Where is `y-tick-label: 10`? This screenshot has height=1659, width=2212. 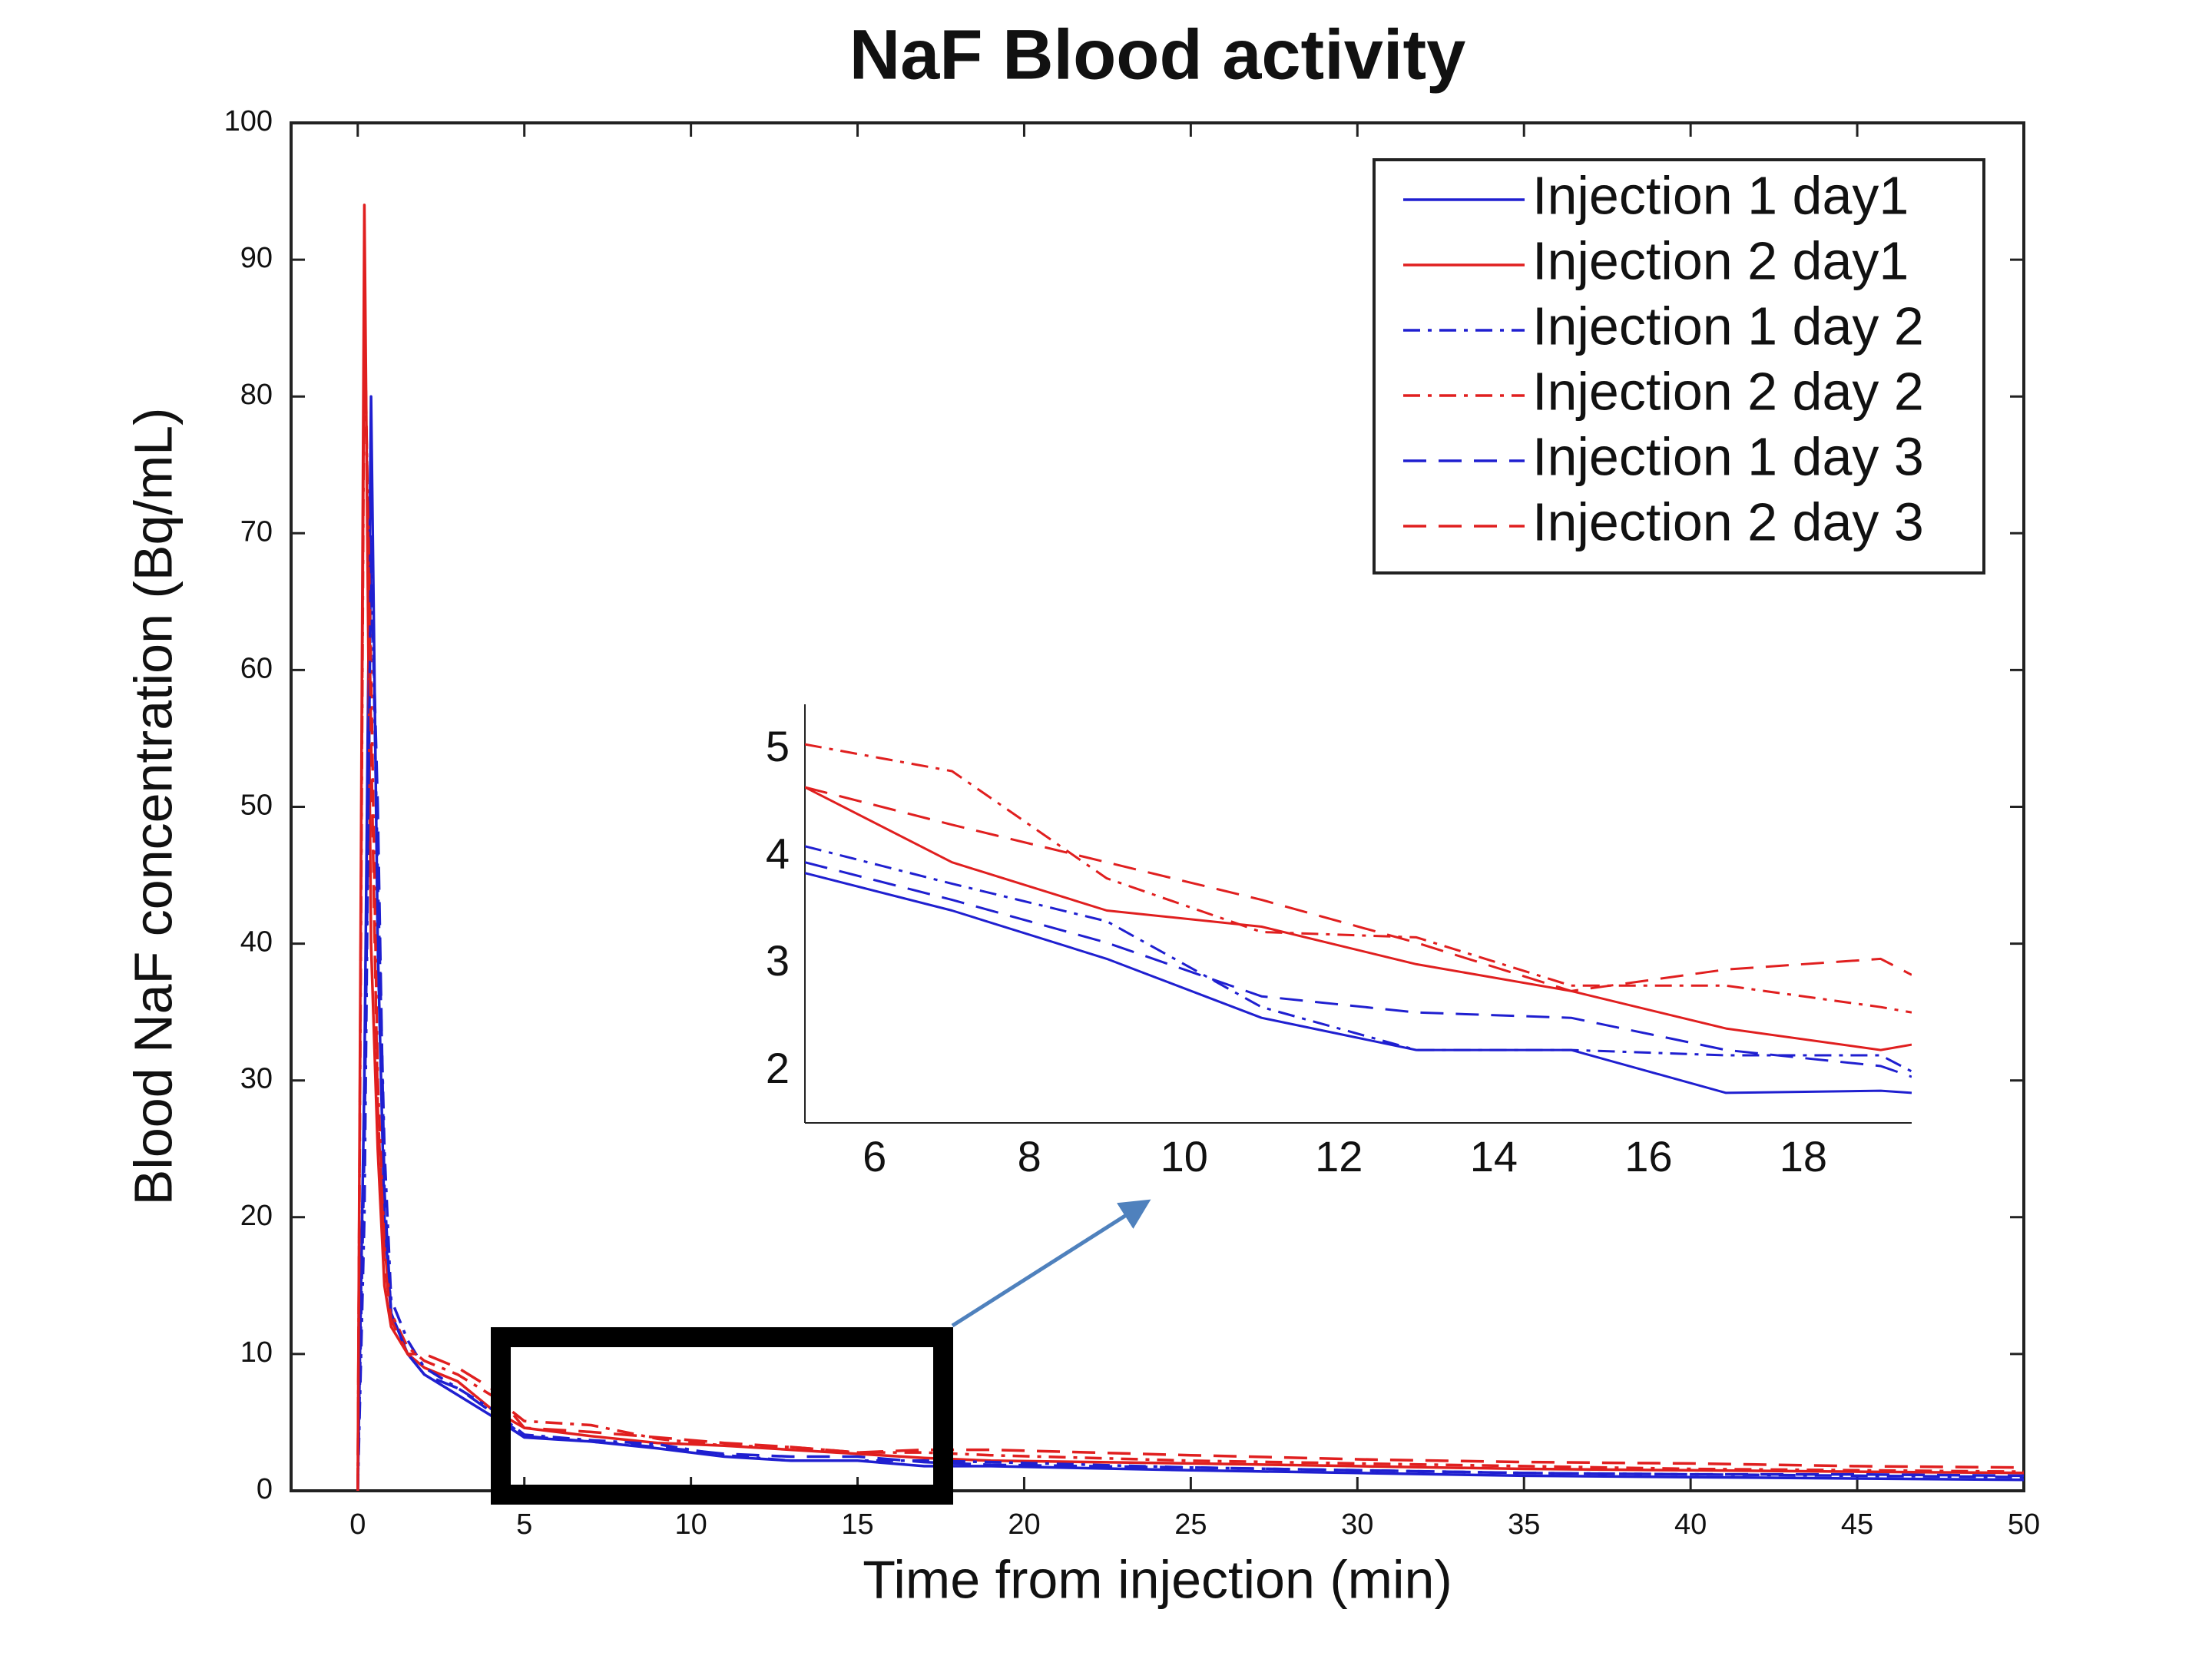
y-tick-label: 10 is located at coordinates (256, 1353).